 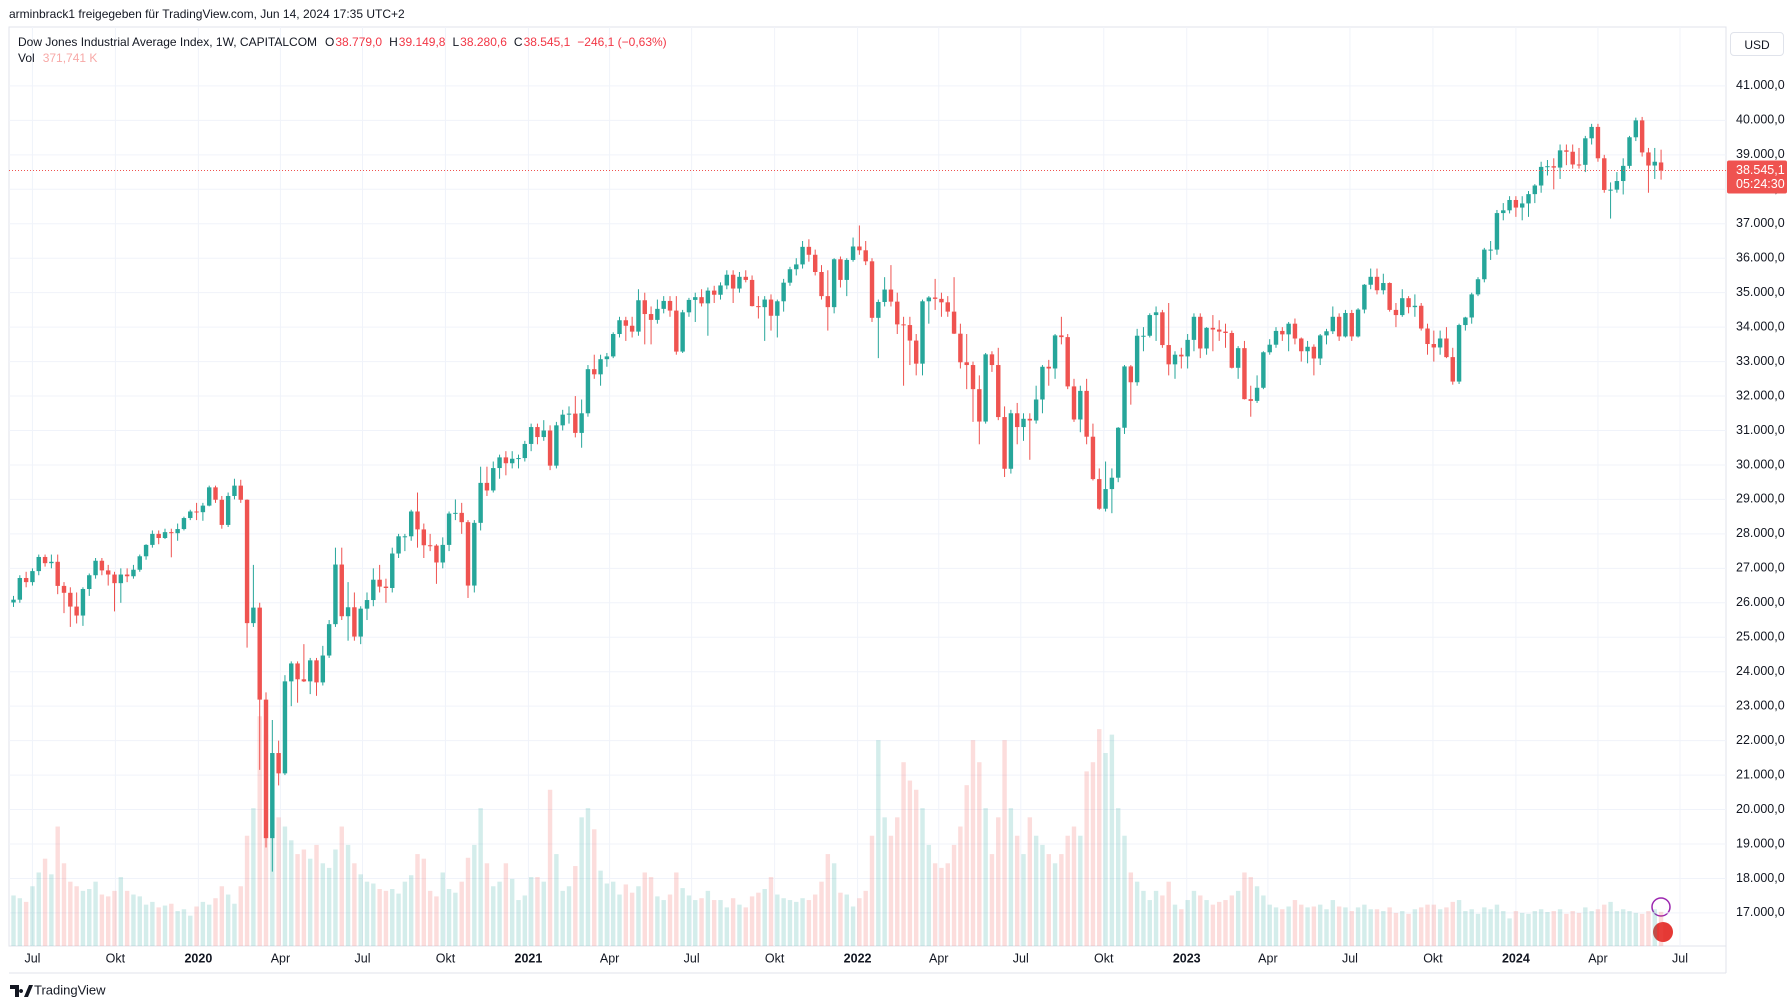 What do you see at coordinates (280, 958) in the screenshot?
I see `x-tick-label: Apr` at bounding box center [280, 958].